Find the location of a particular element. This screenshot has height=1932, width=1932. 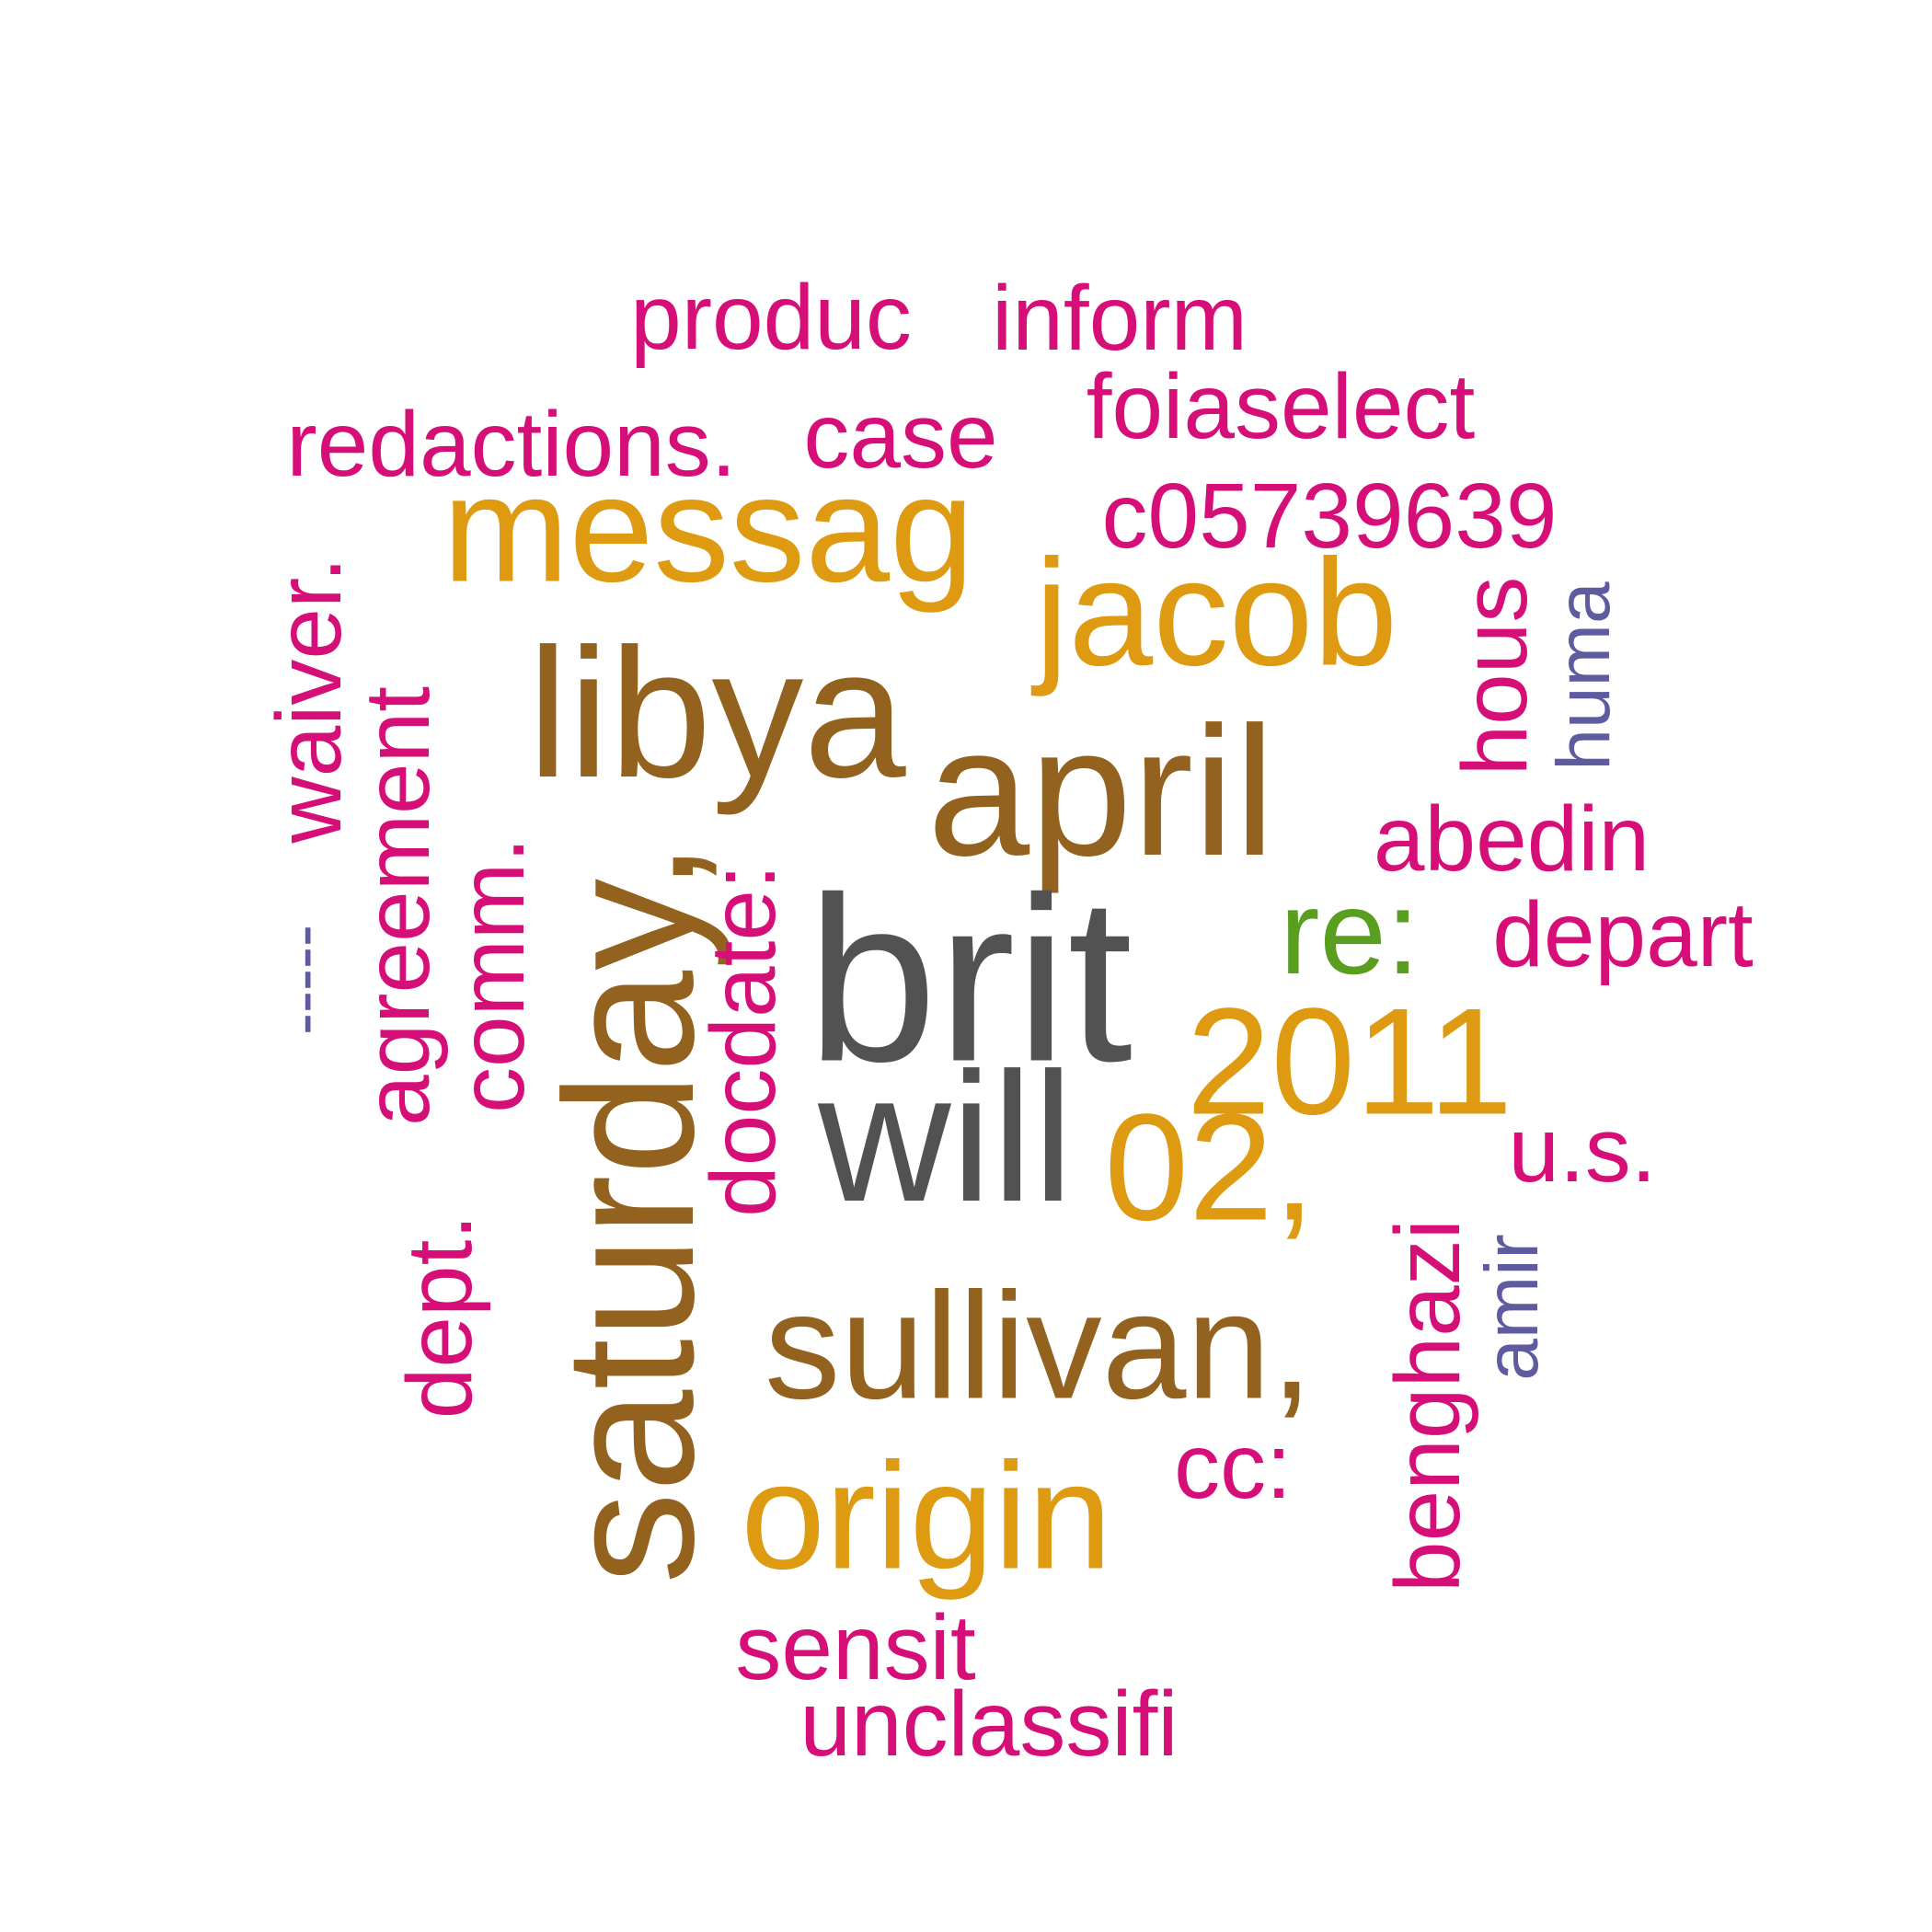

word-april: april is located at coordinates (1101, 791).